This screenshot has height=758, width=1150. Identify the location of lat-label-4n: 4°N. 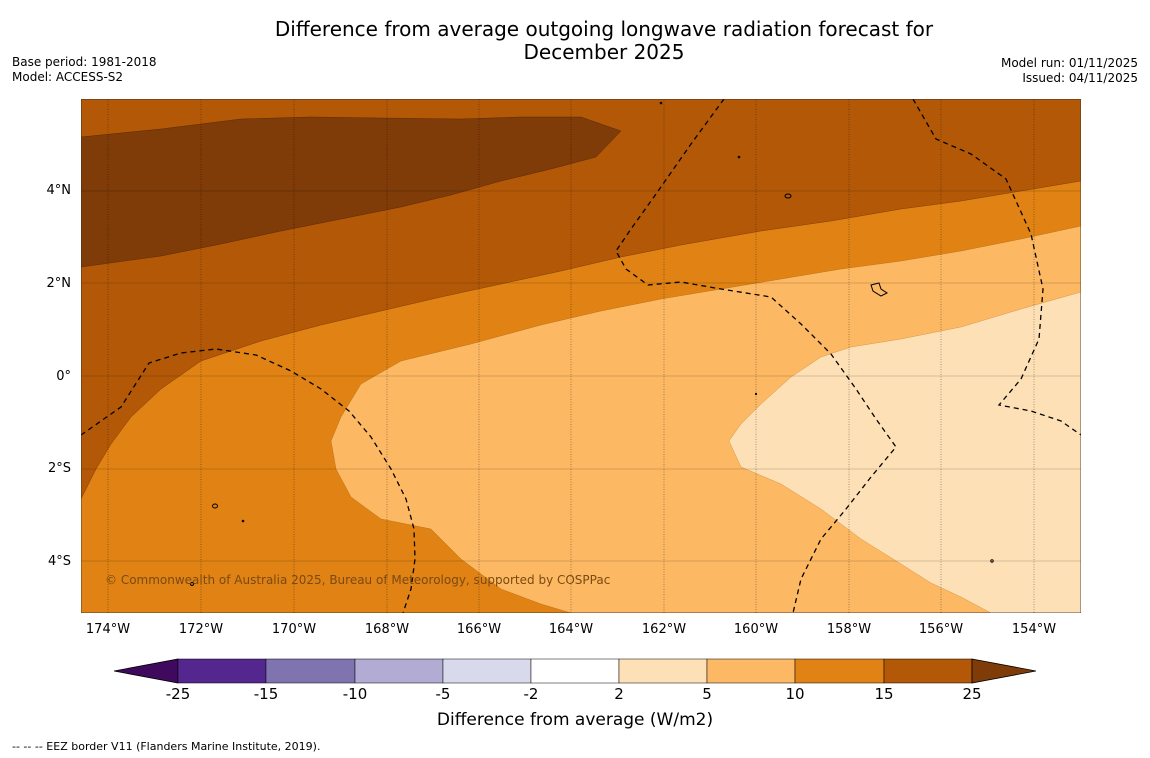
(59, 190).